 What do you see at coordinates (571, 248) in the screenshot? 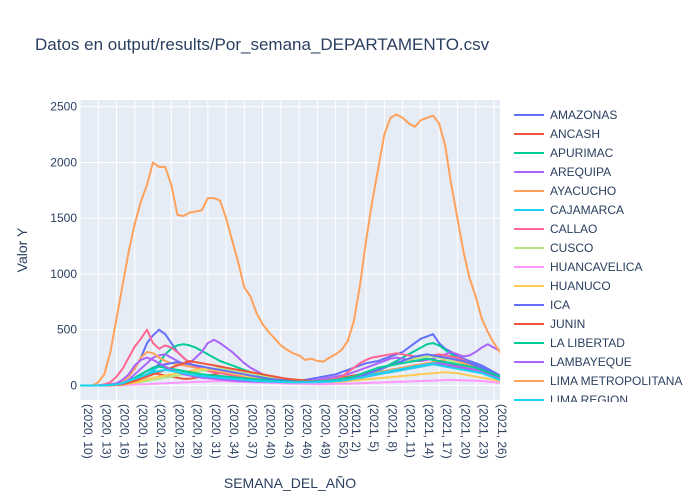
I see `legend-label: CUSCO` at bounding box center [571, 248].